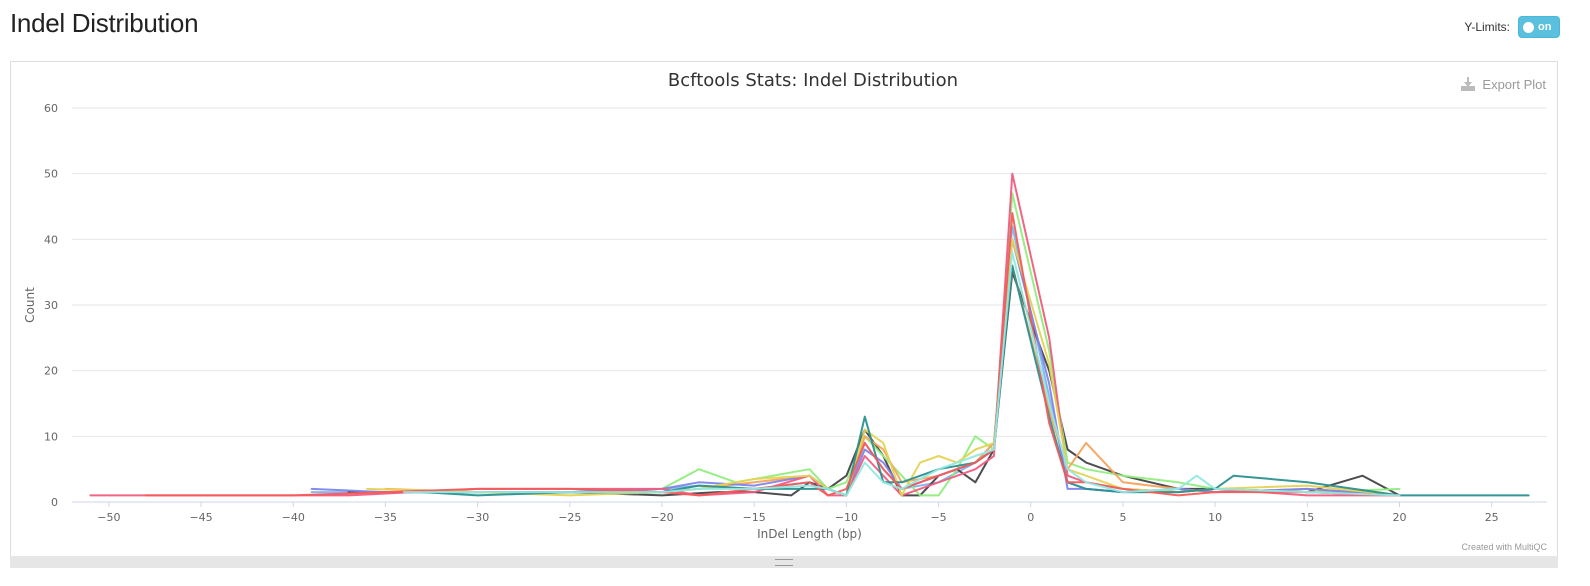  Describe the element at coordinates (661, 517) in the screenshot. I see `x-tick-label: −20` at that location.